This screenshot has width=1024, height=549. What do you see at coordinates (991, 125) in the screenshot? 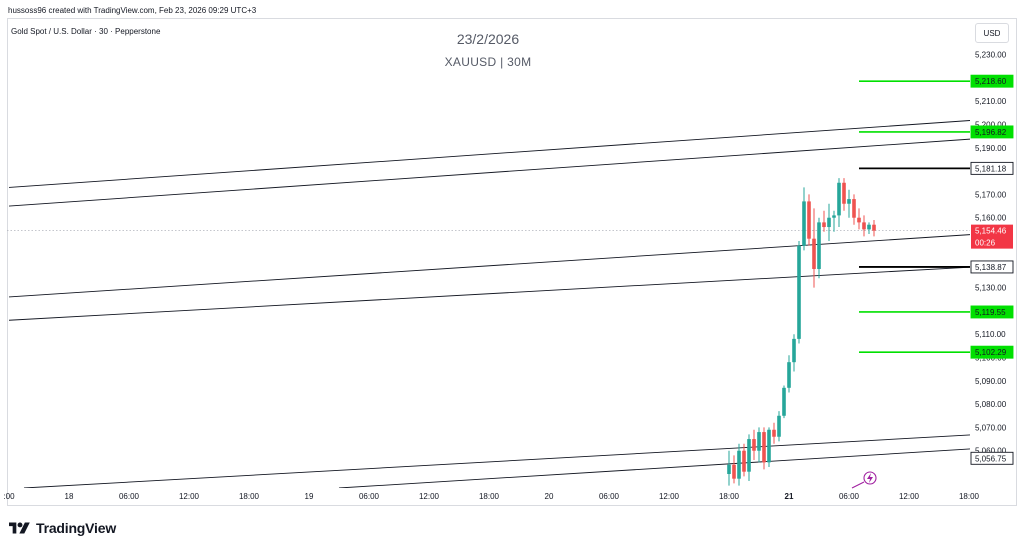
I see `price-tick-label: 5,200.00` at bounding box center [991, 125].